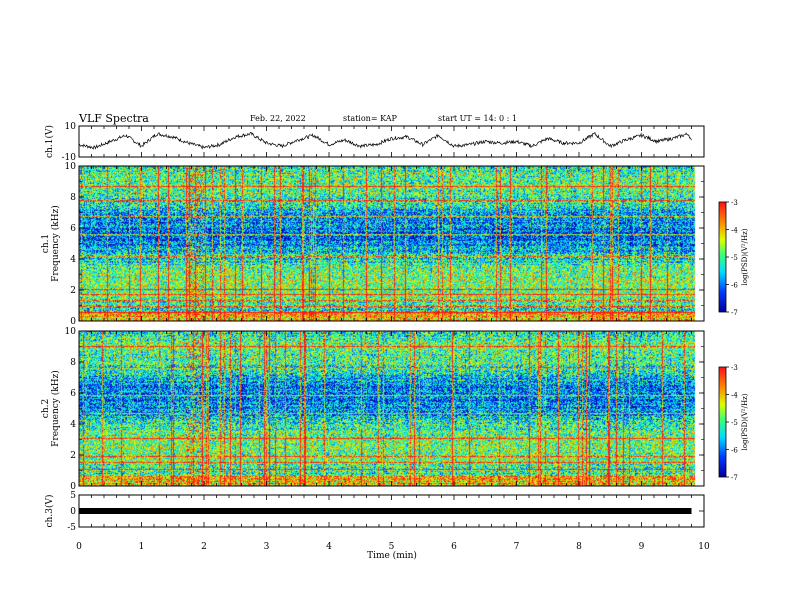 This screenshot has width=792, height=612. What do you see at coordinates (69, 158) in the screenshot?
I see `y-tick-label: -10` at bounding box center [69, 158].